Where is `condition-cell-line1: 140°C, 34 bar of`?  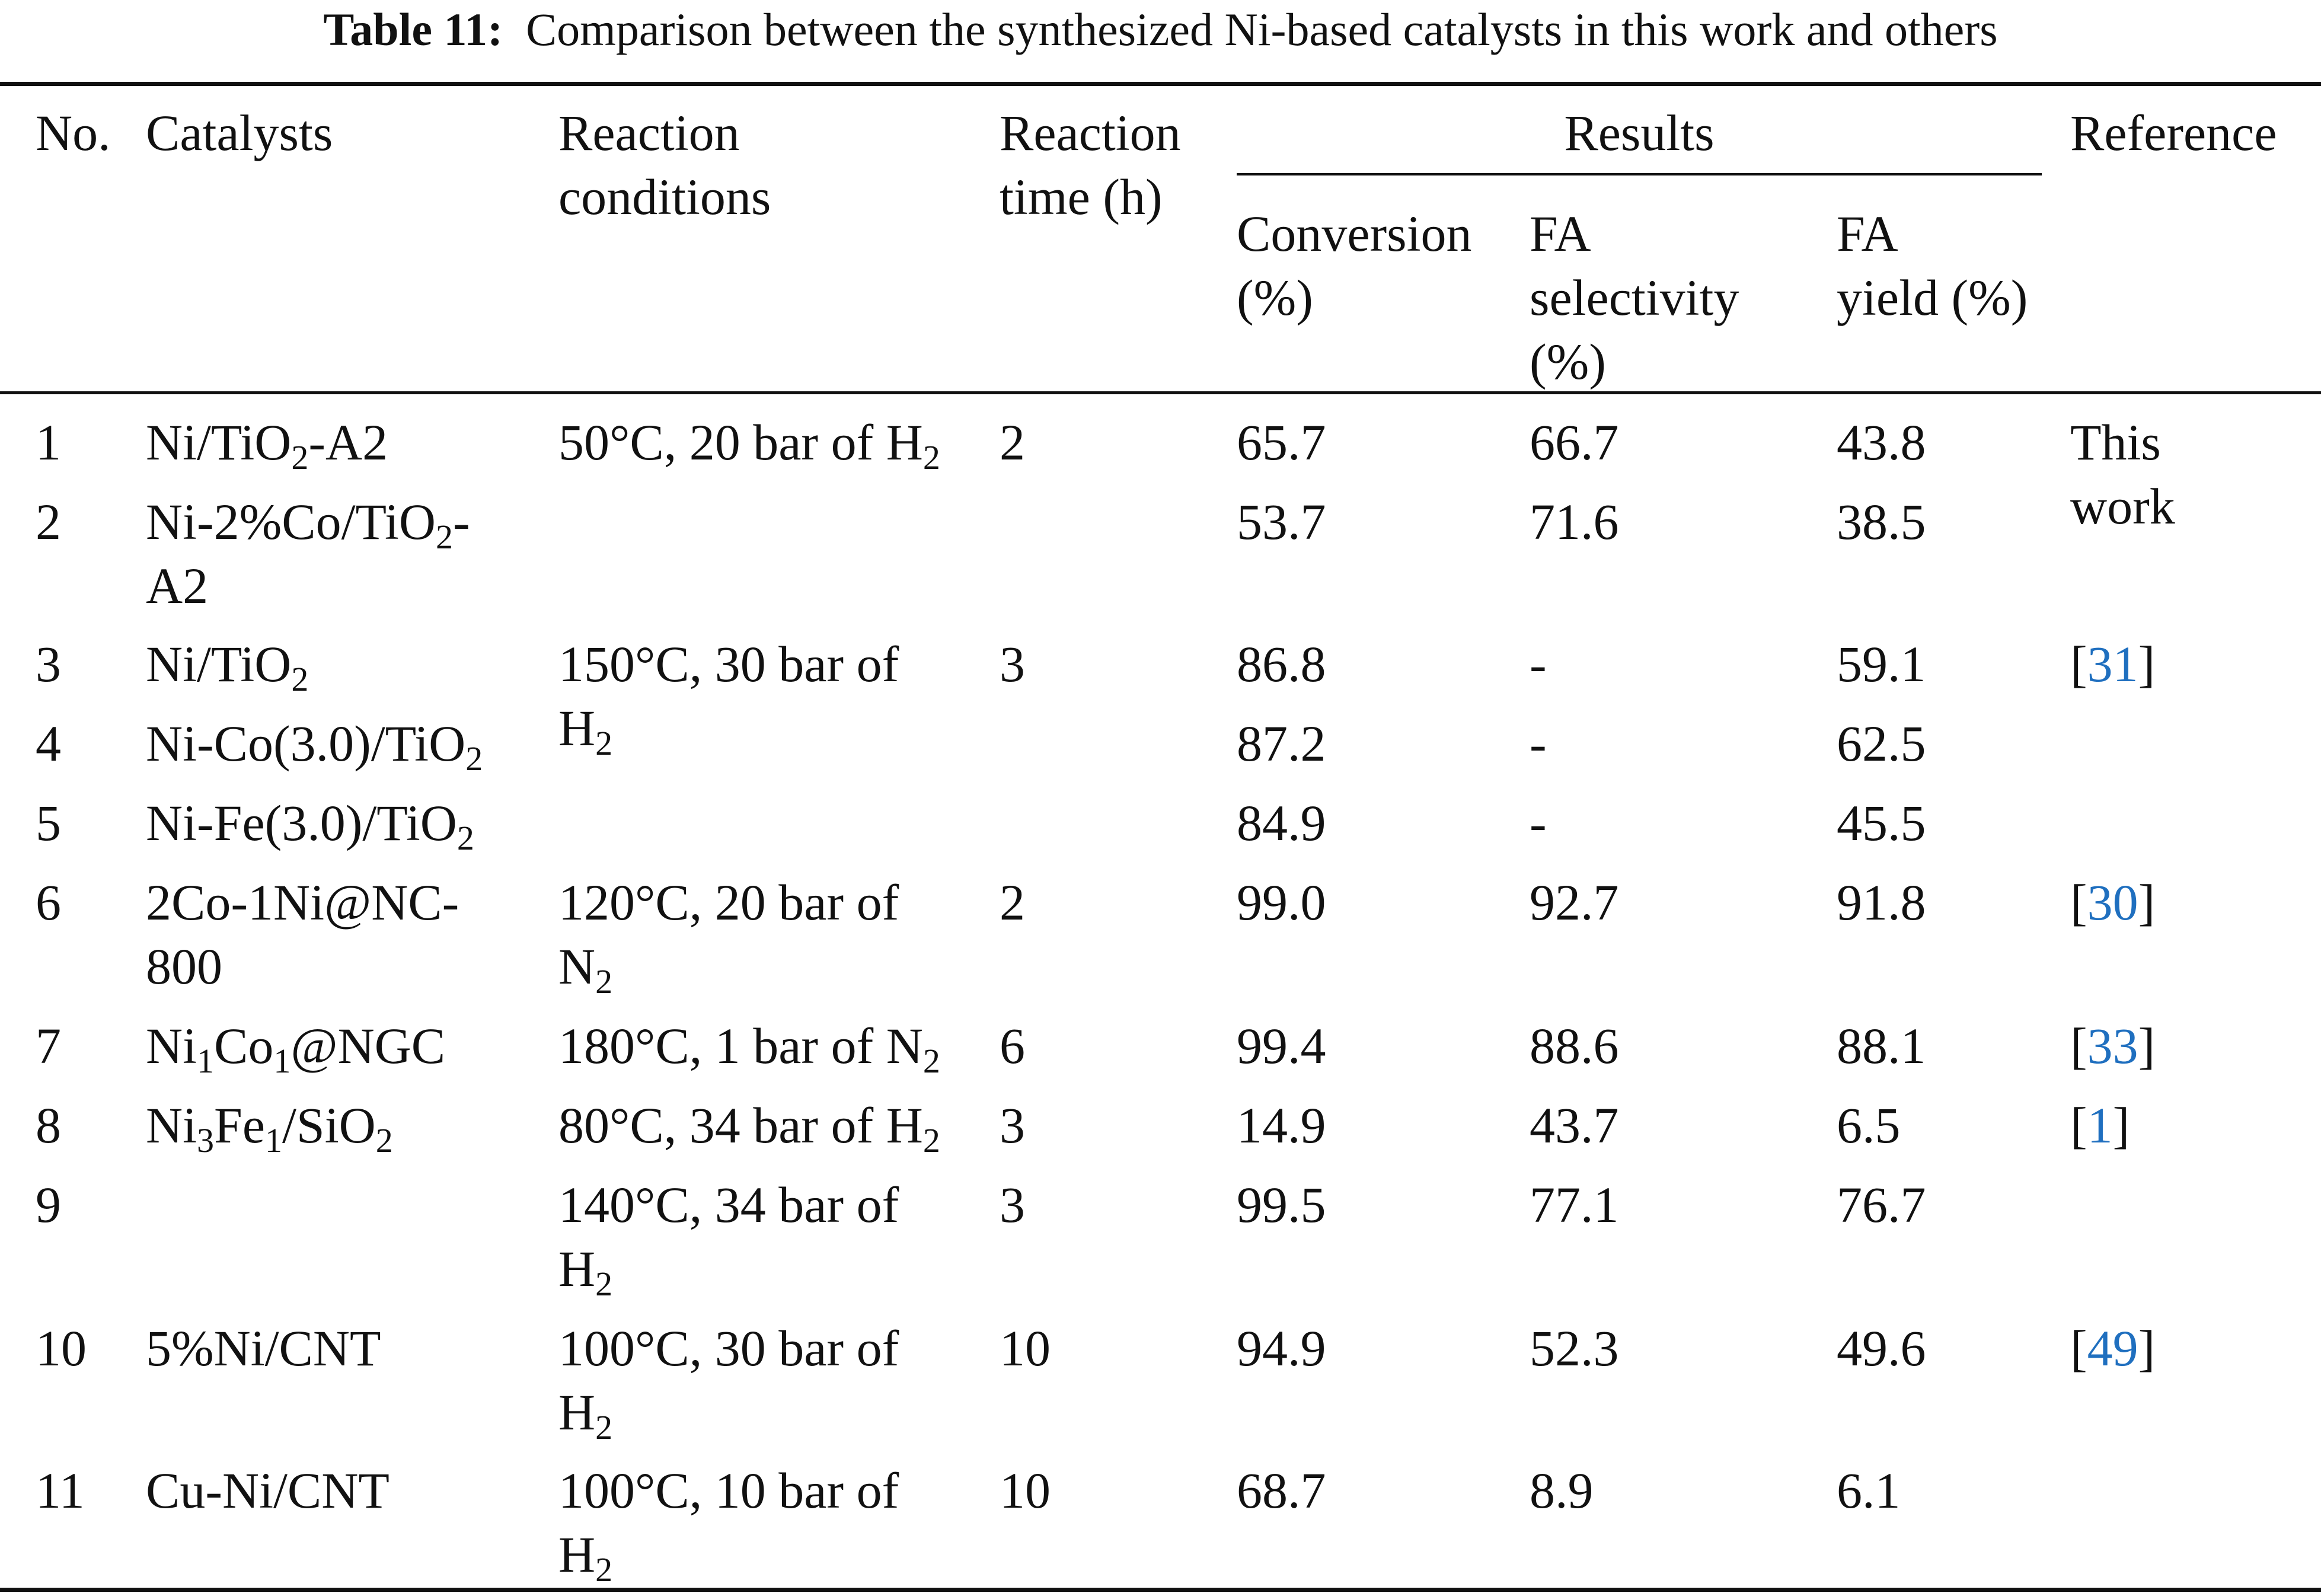
condition-cell-line1: 140°C, 34 bar of is located at coordinates (728, 1204).